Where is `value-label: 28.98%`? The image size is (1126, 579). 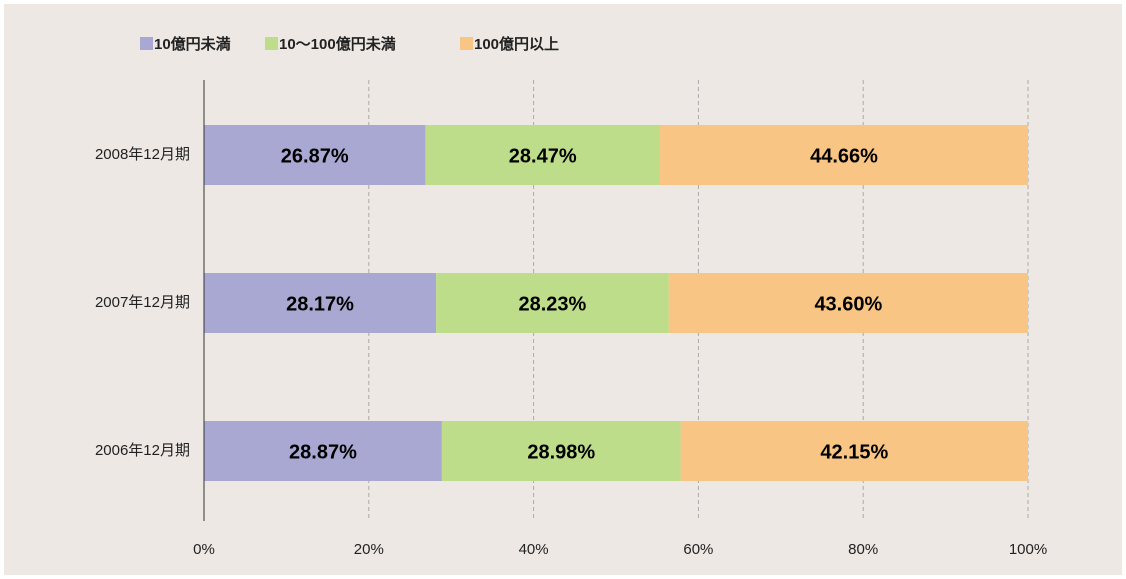 value-label: 28.98% is located at coordinates (561, 452).